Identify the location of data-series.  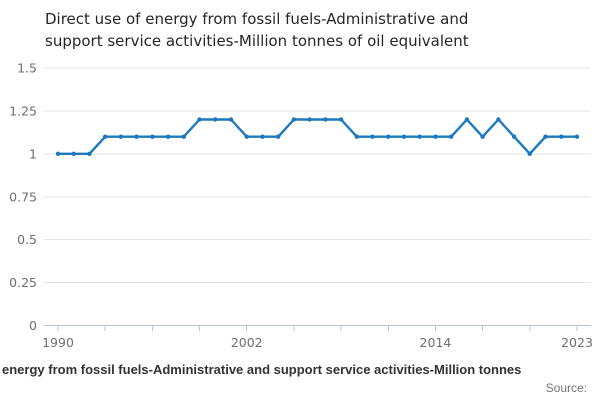
(317, 136).